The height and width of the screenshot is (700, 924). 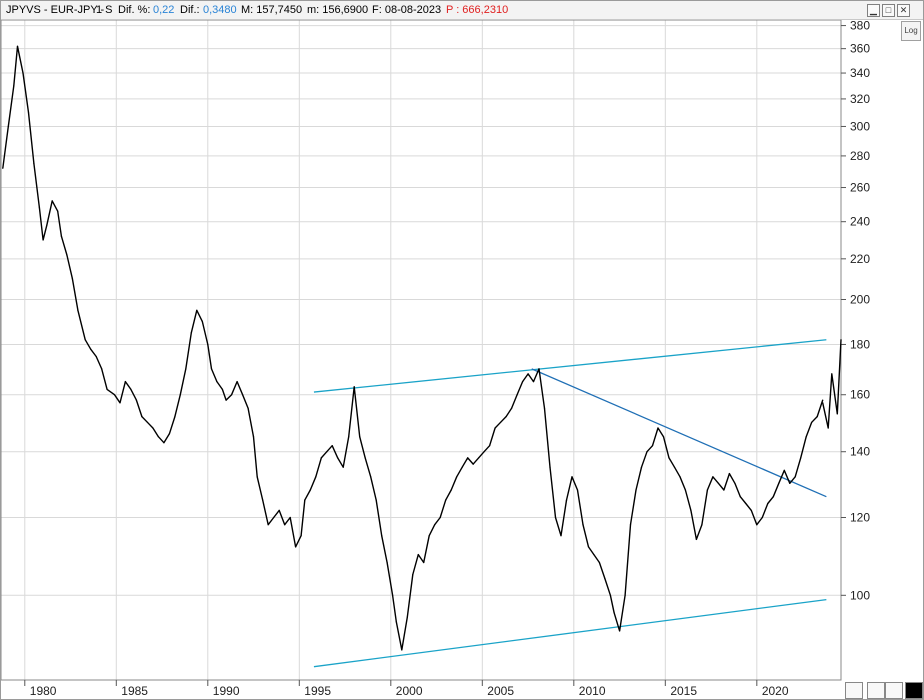 What do you see at coordinates (903, 10) in the screenshot?
I see `close-button: ✕` at bounding box center [903, 10].